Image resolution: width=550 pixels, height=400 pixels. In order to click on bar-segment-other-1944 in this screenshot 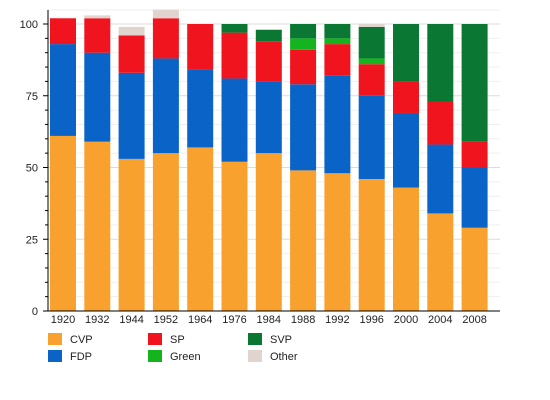, I will do `click(131, 31)`.